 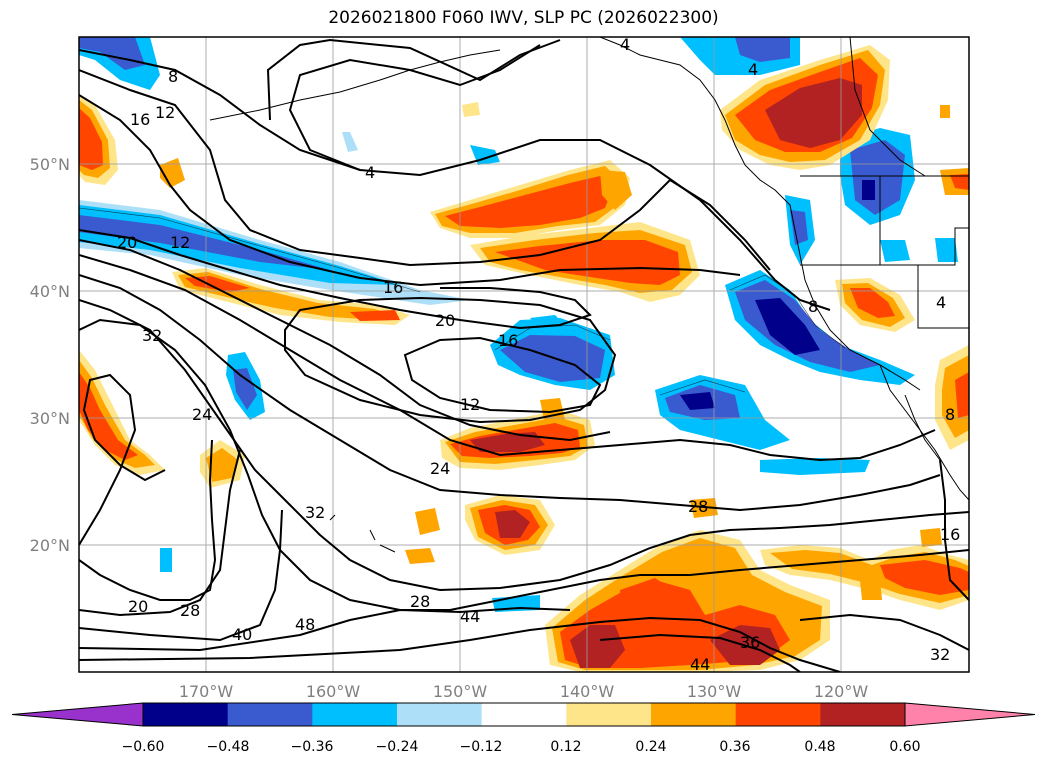 I want to click on contour-16-se, so click(x=954, y=530).